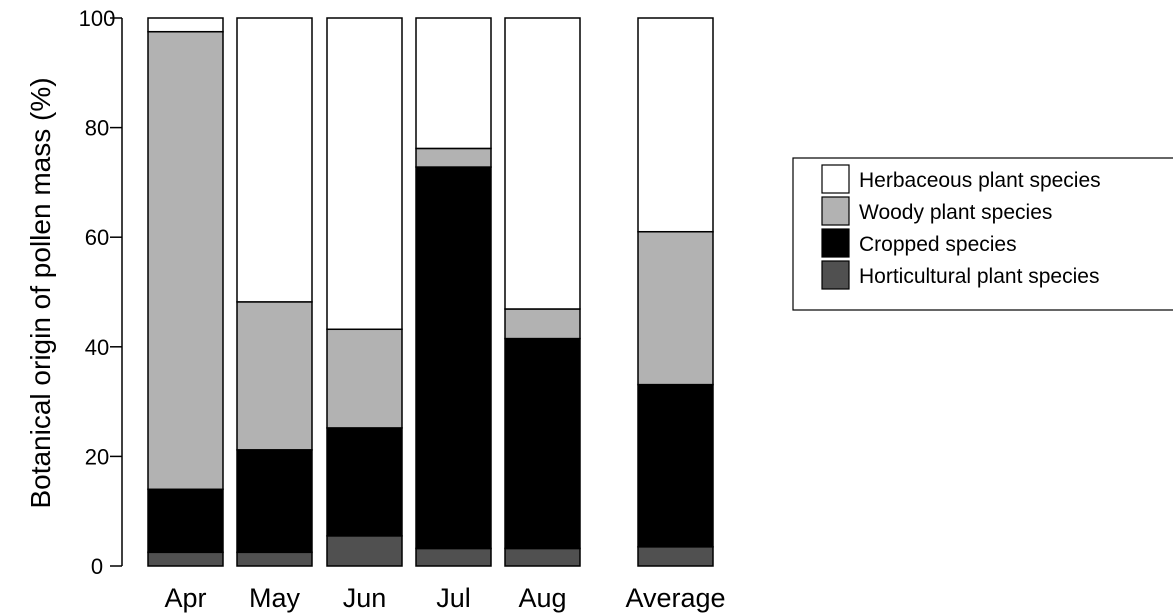 This screenshot has width=1173, height=614. I want to click on x-tick-label: Average, so click(675, 598).